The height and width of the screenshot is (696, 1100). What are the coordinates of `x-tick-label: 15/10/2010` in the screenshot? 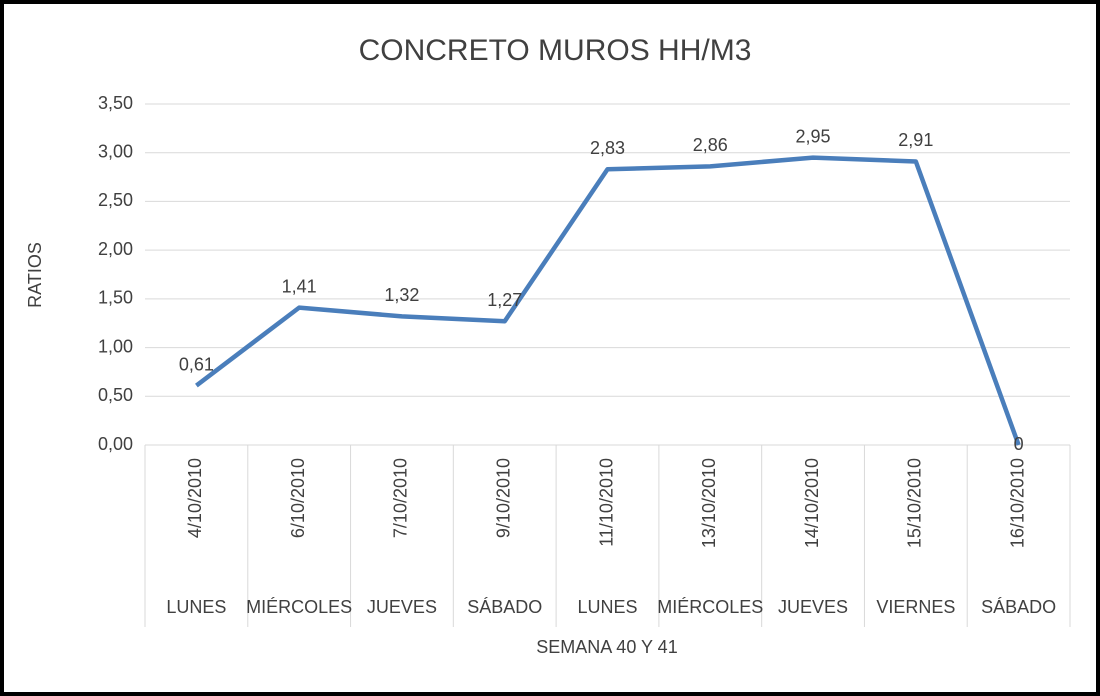 It's located at (915, 503).